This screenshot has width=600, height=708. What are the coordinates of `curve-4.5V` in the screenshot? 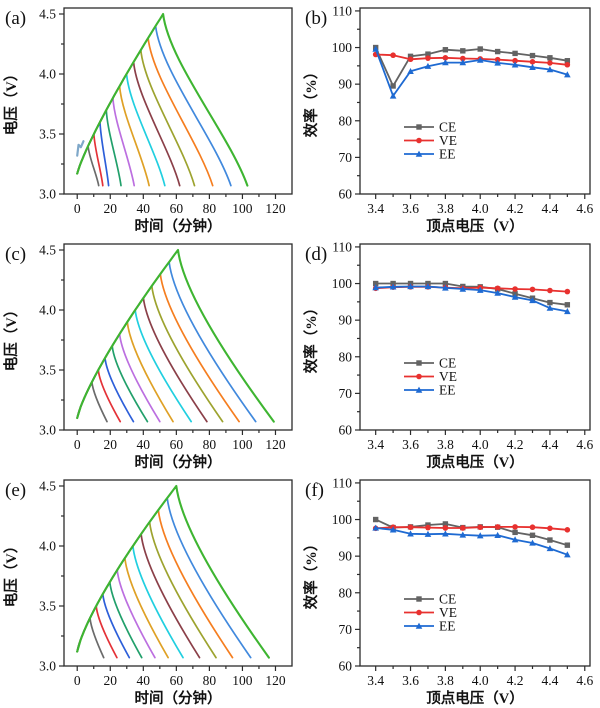 It's located at (173, 571).